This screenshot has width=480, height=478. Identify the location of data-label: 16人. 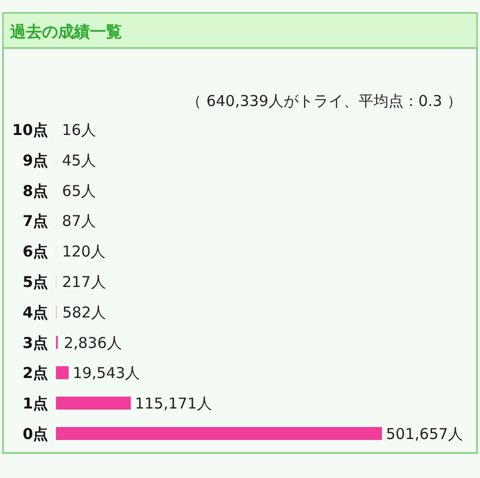
(79, 130).